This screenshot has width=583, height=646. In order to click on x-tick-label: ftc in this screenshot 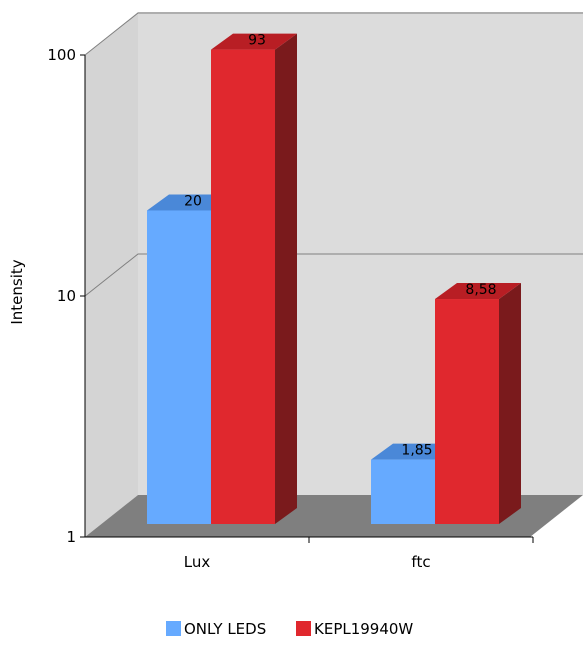, I will do `click(420, 562)`.